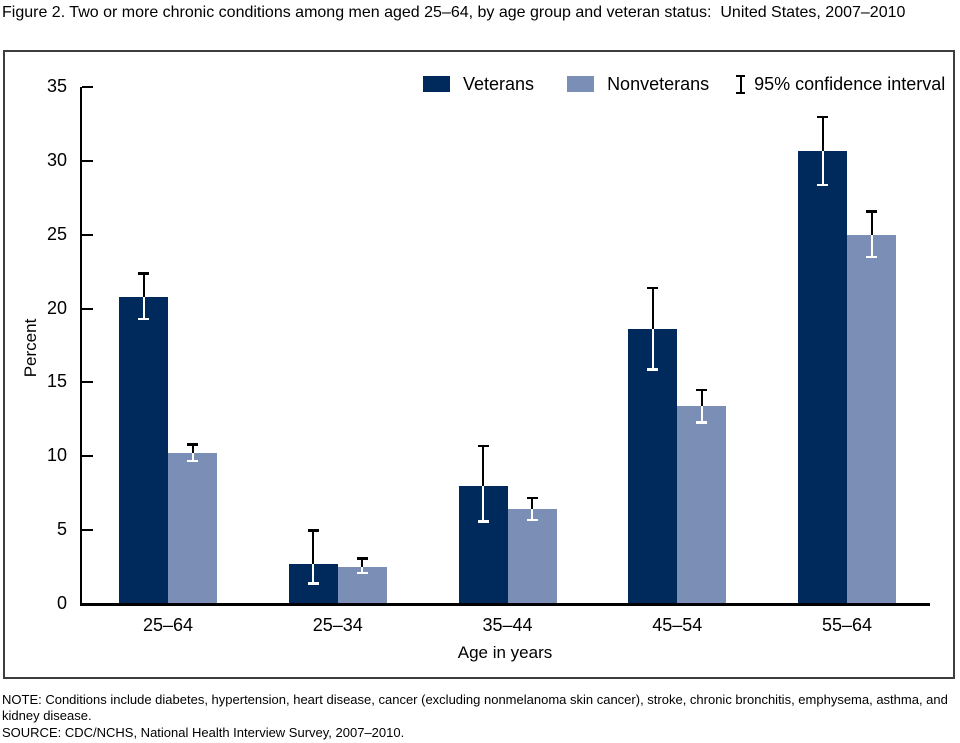  Describe the element at coordinates (81, 346) in the screenshot. I see `y-axis-line` at that location.